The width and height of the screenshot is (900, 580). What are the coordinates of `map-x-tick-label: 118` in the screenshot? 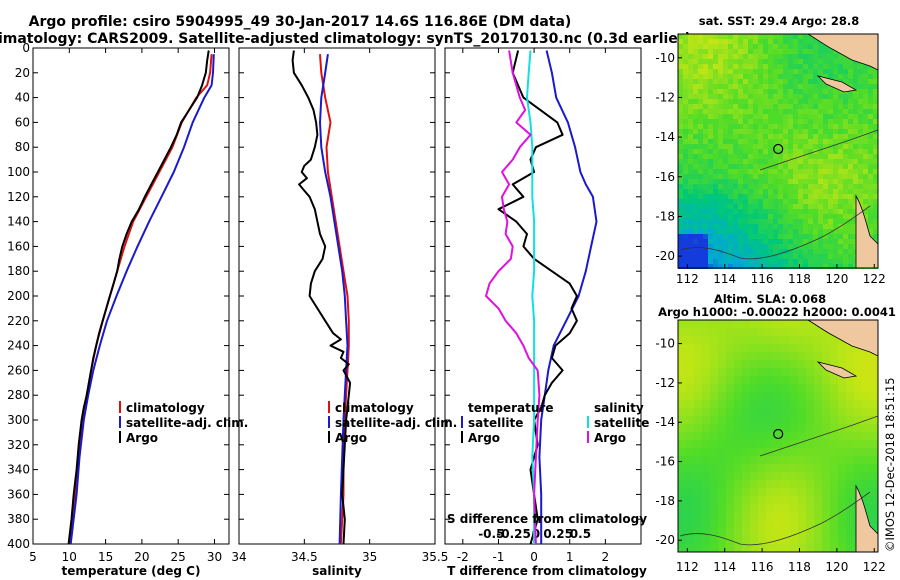 It's located at (799, 279).